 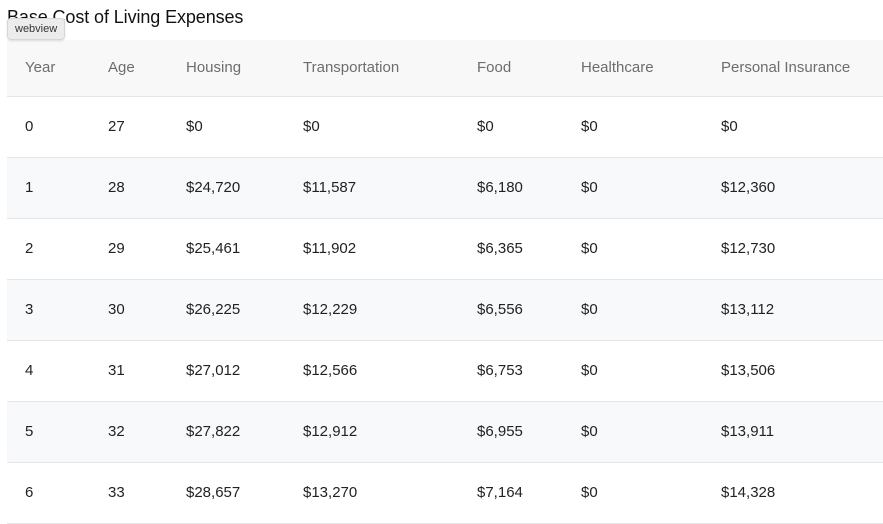 What do you see at coordinates (511, 493) in the screenshot?
I see `cell-food: $7,164` at bounding box center [511, 493].